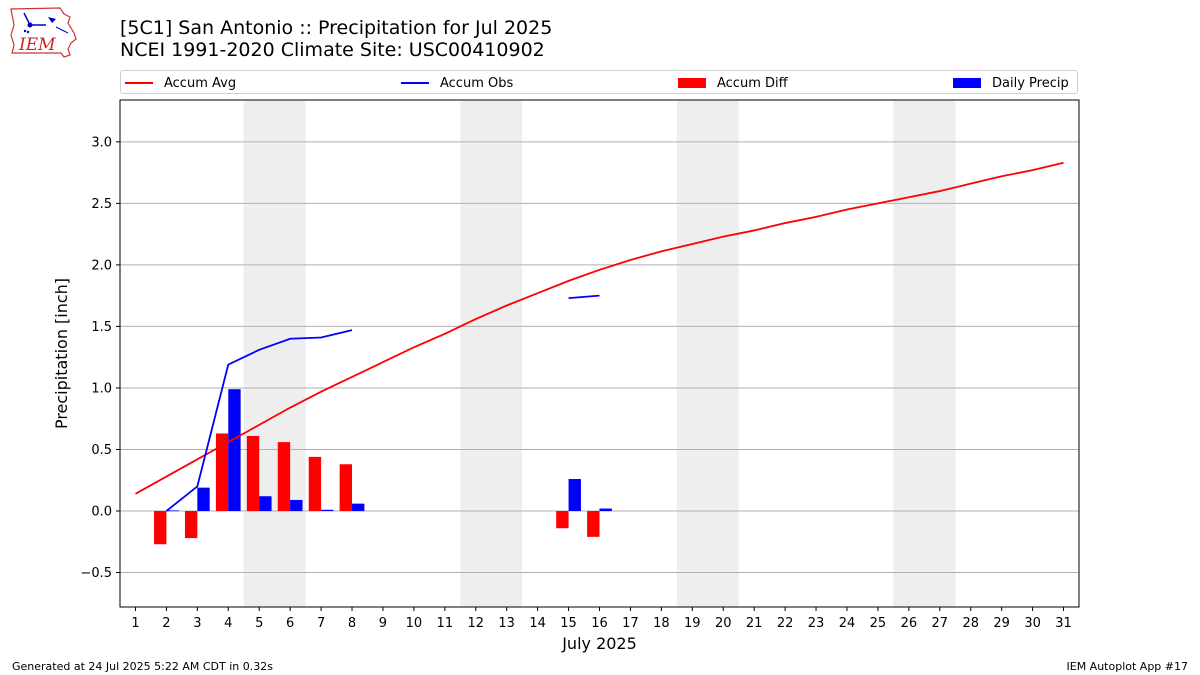  What do you see at coordinates (228, 623) in the screenshot?
I see `x-tick-label: 4` at bounding box center [228, 623].